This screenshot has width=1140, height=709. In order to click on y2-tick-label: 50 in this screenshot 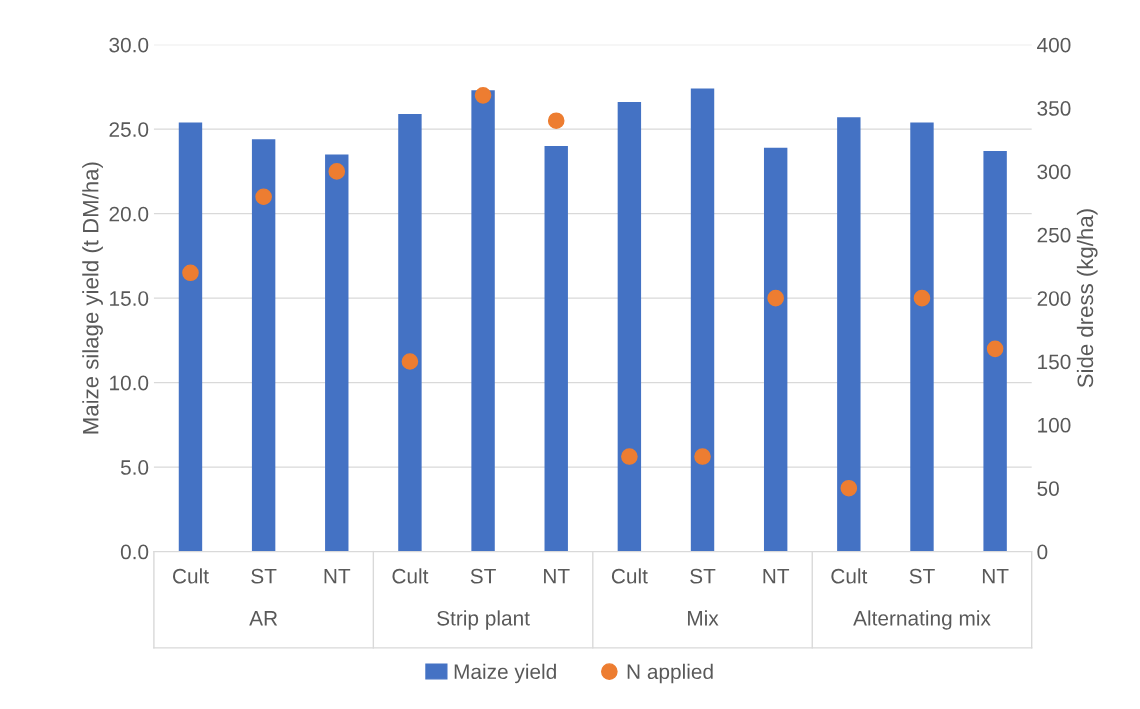, I will do `click(1048, 488)`.